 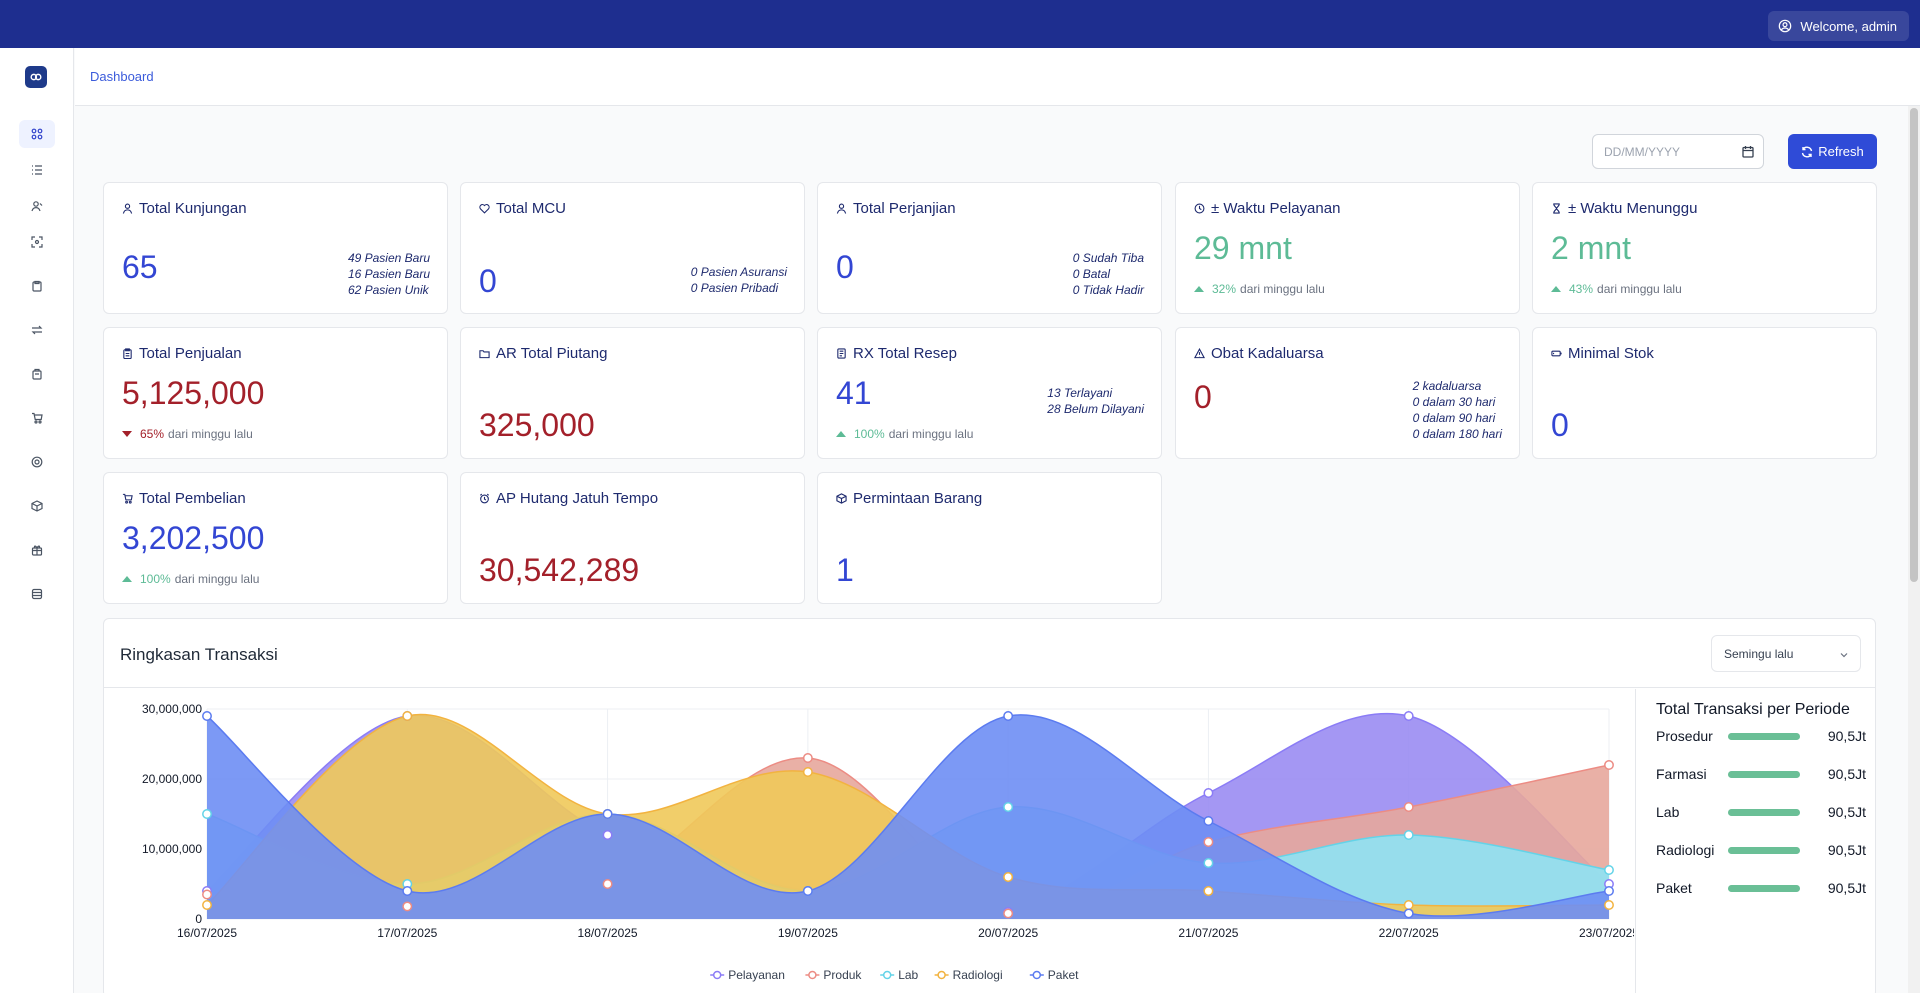 What do you see at coordinates (1838, 26) in the screenshot?
I see `user-menu-button: Welcome, admin` at bounding box center [1838, 26].